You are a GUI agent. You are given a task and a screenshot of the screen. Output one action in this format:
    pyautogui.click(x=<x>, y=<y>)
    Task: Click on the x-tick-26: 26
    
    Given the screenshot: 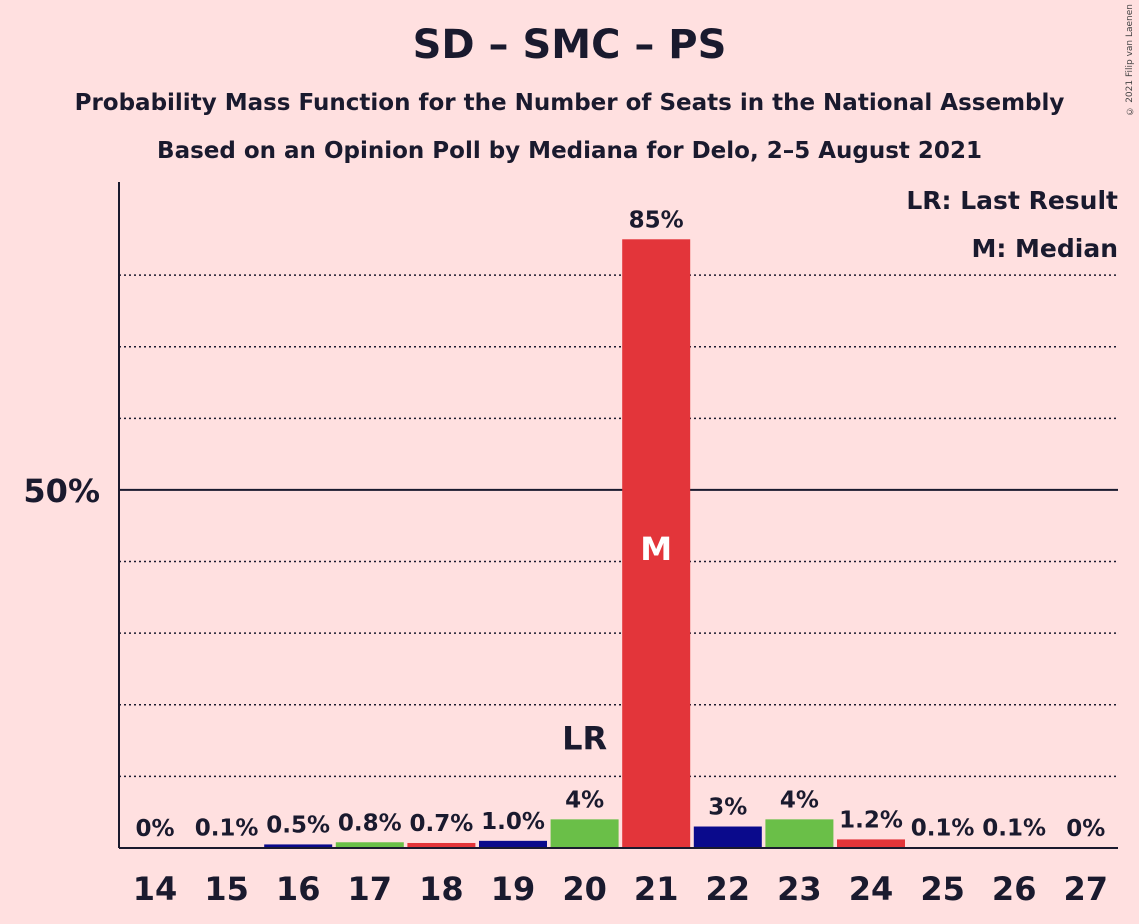 What is the action you would take?
    pyautogui.click(x=1014, y=889)
    